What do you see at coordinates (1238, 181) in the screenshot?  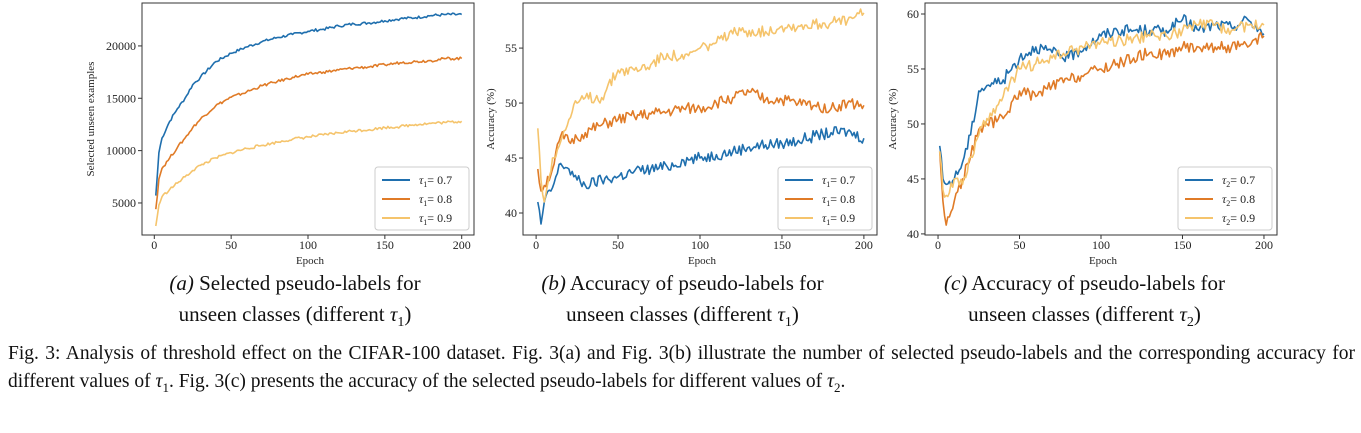 I see `legend-label: τ2= 0.7` at bounding box center [1238, 181].